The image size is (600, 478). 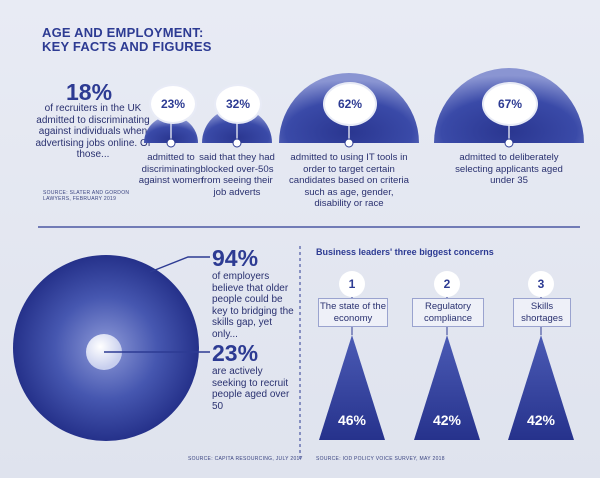 I want to click on skills-pct-94: 94%, so click(x=235, y=258).